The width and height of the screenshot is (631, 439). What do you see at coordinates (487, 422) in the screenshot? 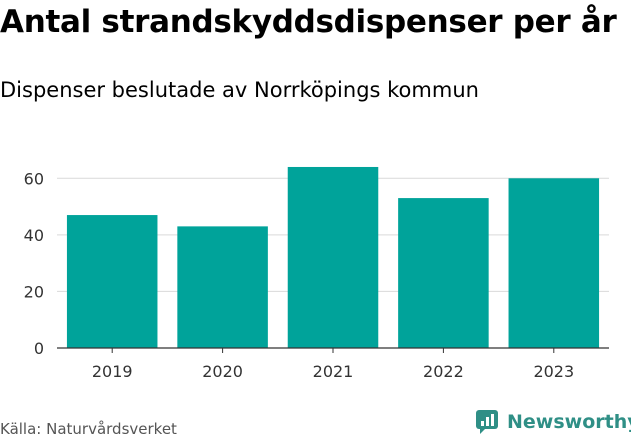
I see `newsworthy-logo-icon` at bounding box center [487, 422].